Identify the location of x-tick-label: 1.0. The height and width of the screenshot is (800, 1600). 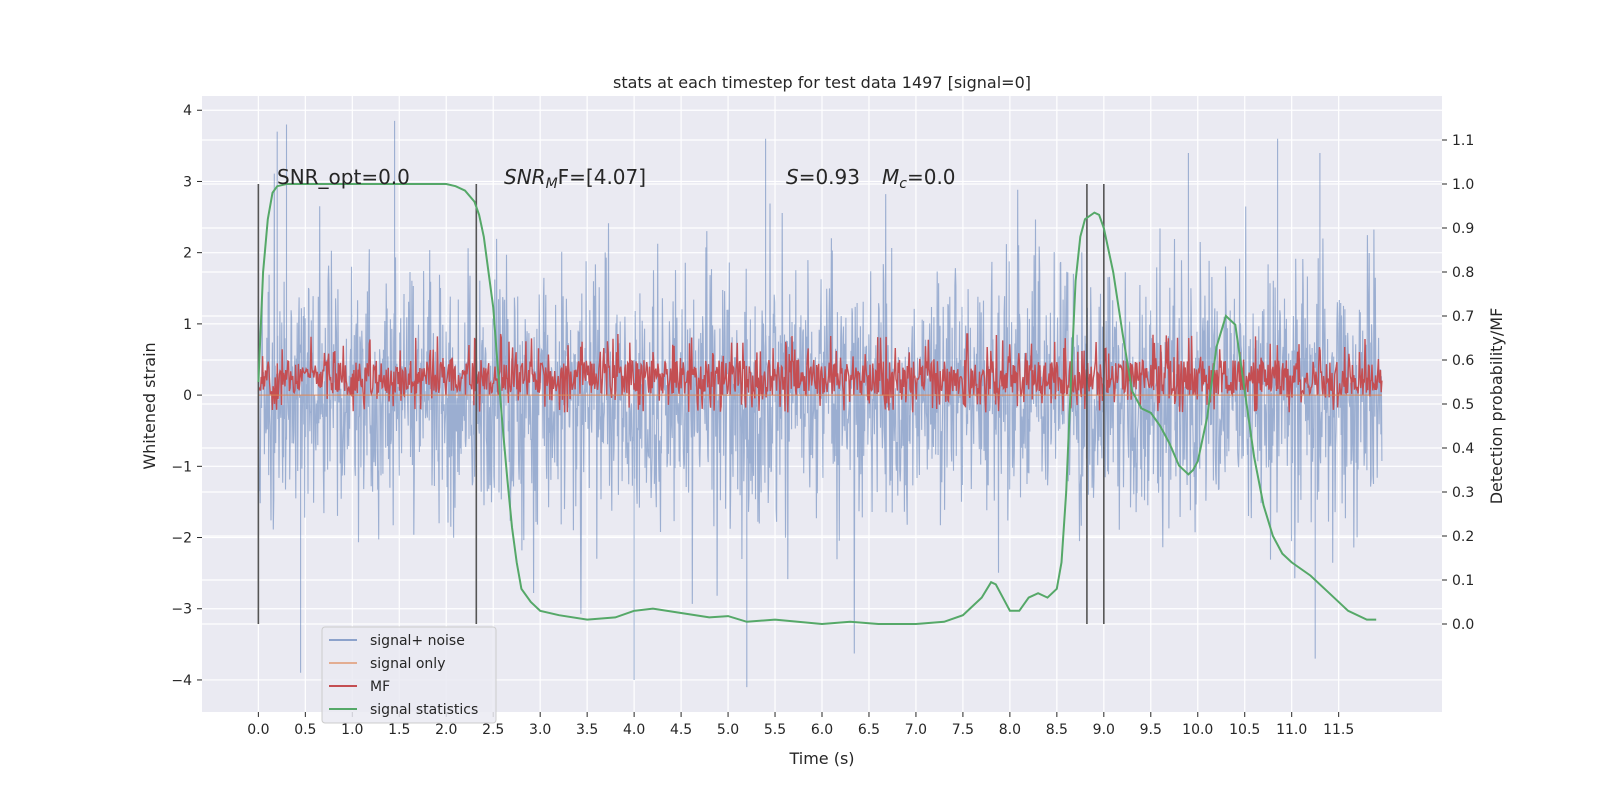
(352, 730).